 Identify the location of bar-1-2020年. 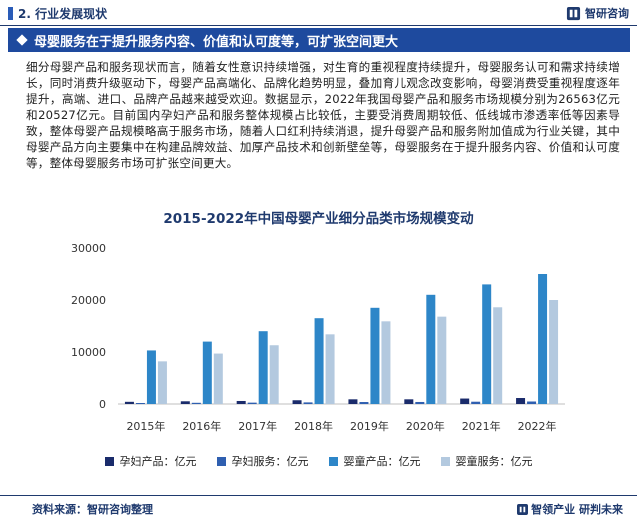
(409, 401).